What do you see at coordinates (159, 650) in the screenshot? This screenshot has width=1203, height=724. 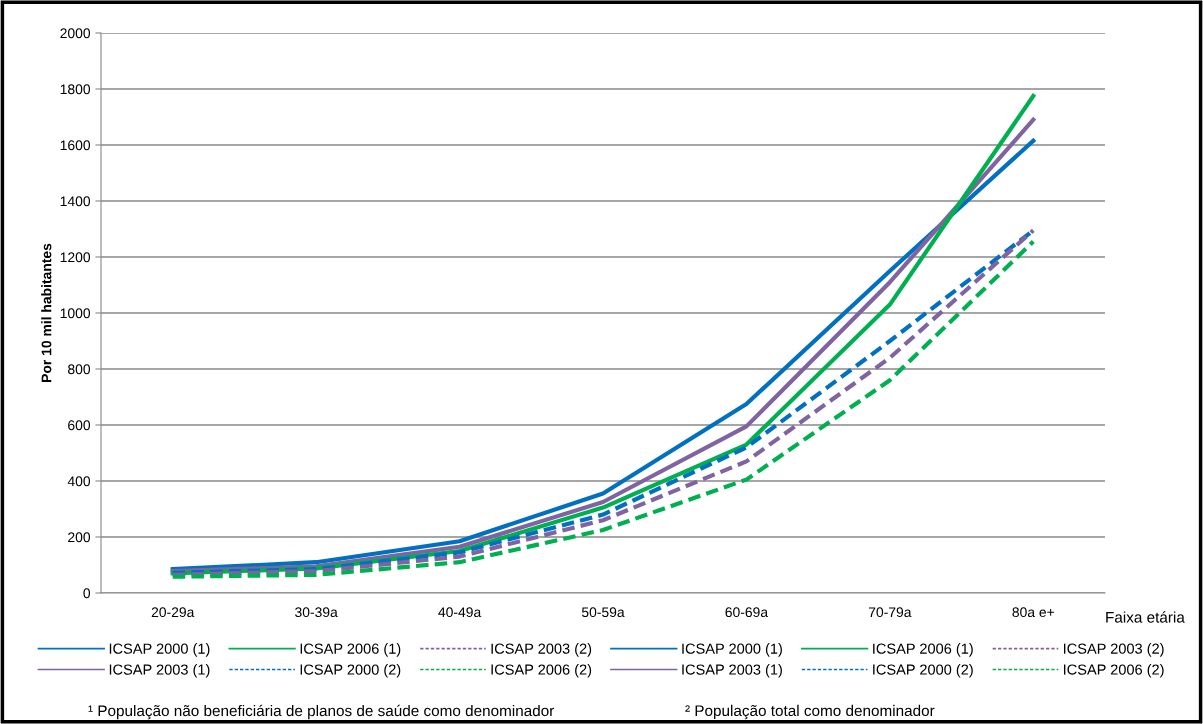 I see `legend-label: ICSAP 2000 (1)` at bounding box center [159, 650].